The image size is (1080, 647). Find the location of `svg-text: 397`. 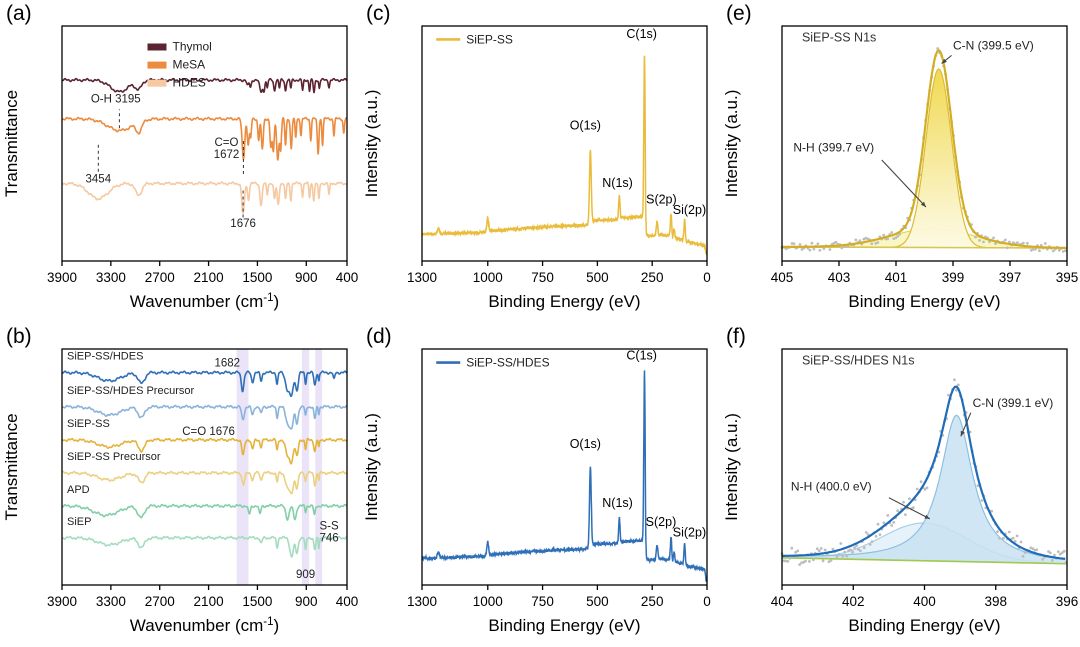

svg-text: 397 is located at coordinates (1010, 277).